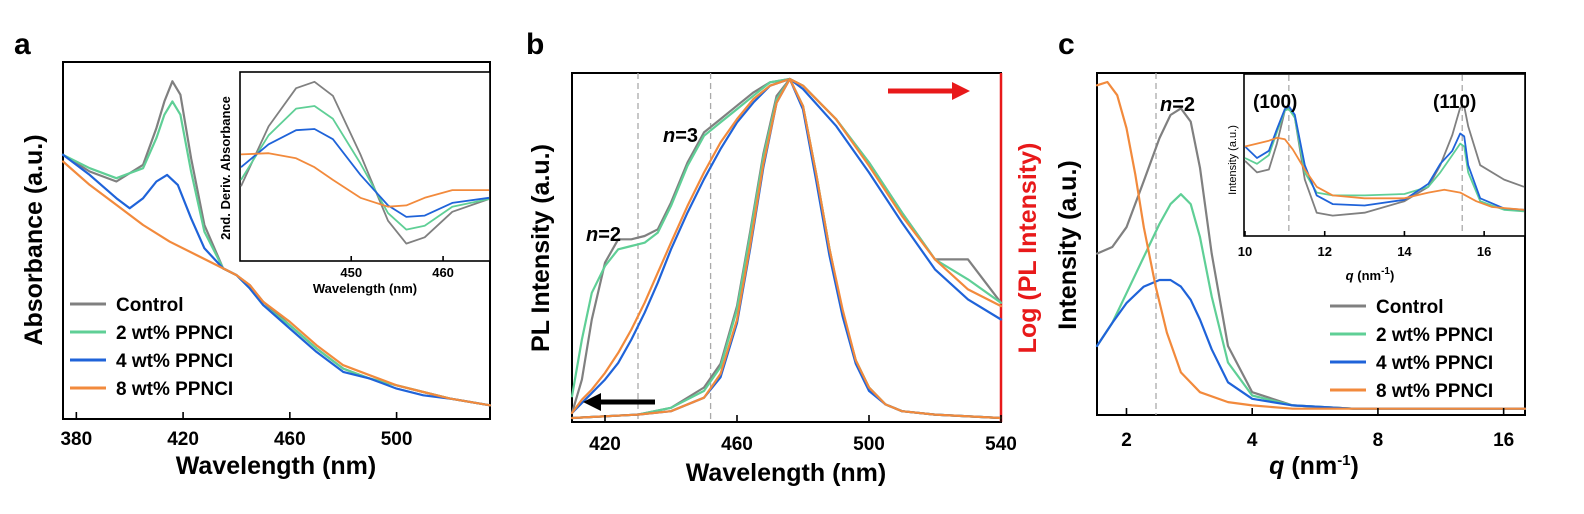 This screenshot has height=514, width=1584. I want to click on panel-a-inset-series-2-wt-ppnci, so click(365, 168).